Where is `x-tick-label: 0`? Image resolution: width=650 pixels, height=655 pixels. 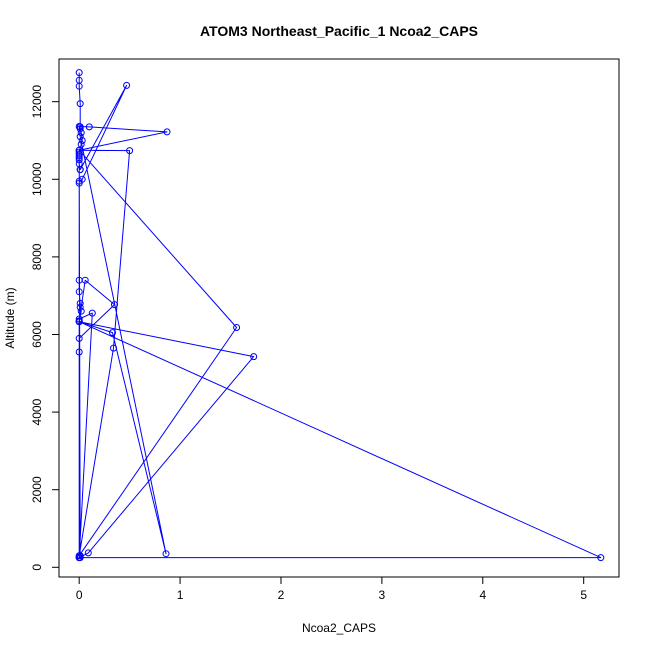 x-tick-label: 0 is located at coordinates (79, 595).